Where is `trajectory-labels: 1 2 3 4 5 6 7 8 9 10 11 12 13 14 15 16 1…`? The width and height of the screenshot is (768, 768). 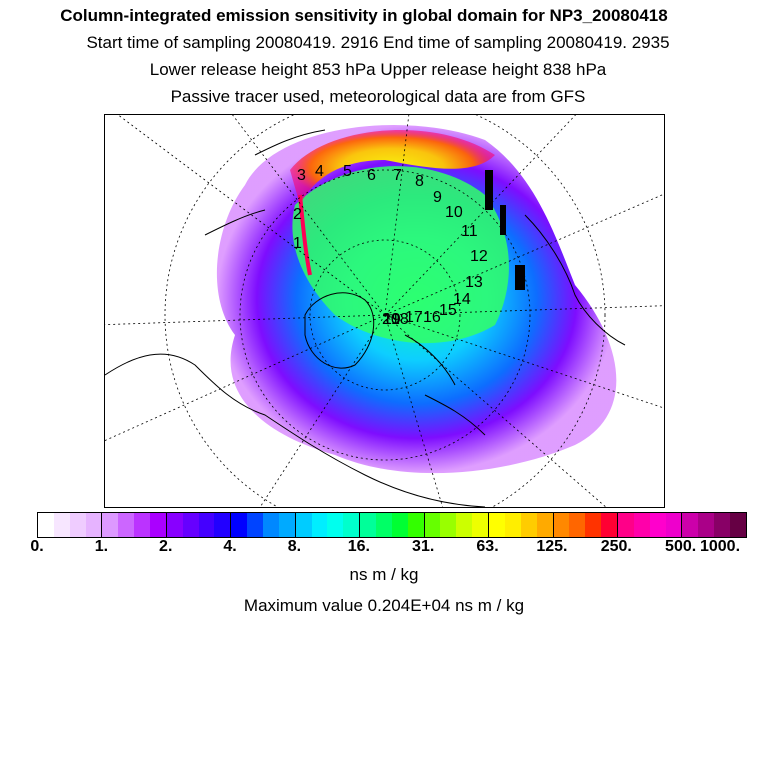 trajectory-labels: 1 2 3 4 5 6 7 8 9 10 11 12 13 14 15 16 1… is located at coordinates (390, 245).